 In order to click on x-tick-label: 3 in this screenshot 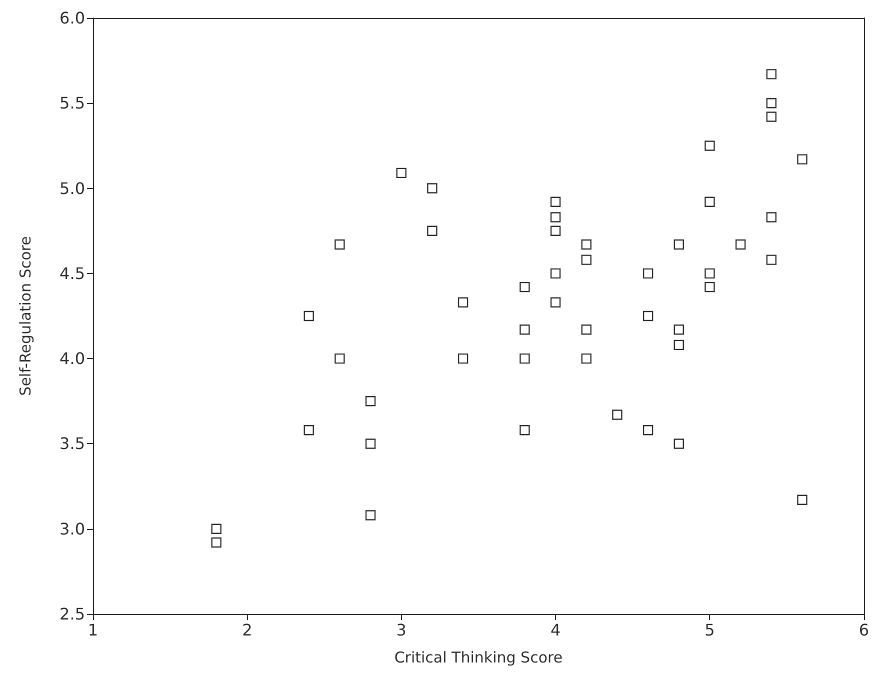, I will do `click(401, 630)`.